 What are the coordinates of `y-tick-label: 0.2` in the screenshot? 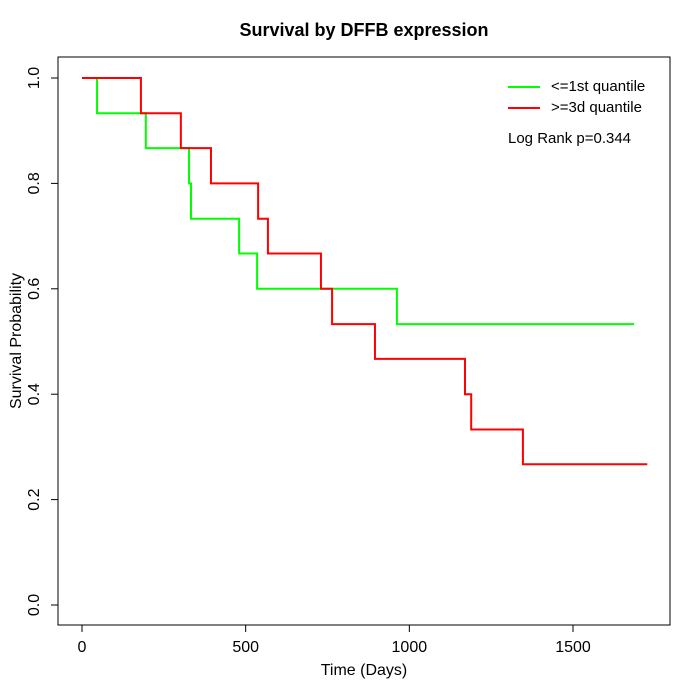 It's located at (34, 499).